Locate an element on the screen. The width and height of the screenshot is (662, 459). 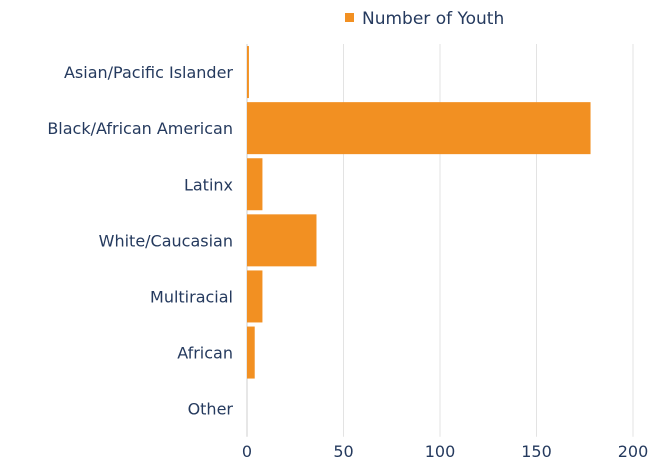
category-label-0: Asian/Pacific Islander is located at coordinates (148, 72).